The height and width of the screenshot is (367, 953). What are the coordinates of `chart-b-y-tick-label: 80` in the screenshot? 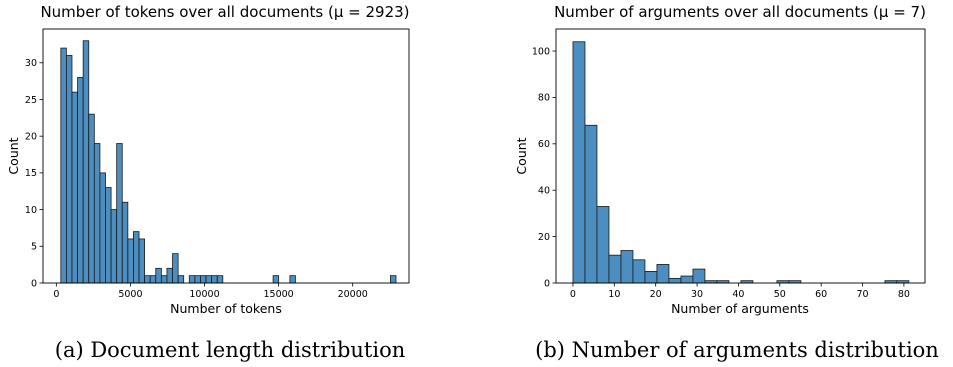 It's located at (544, 98).